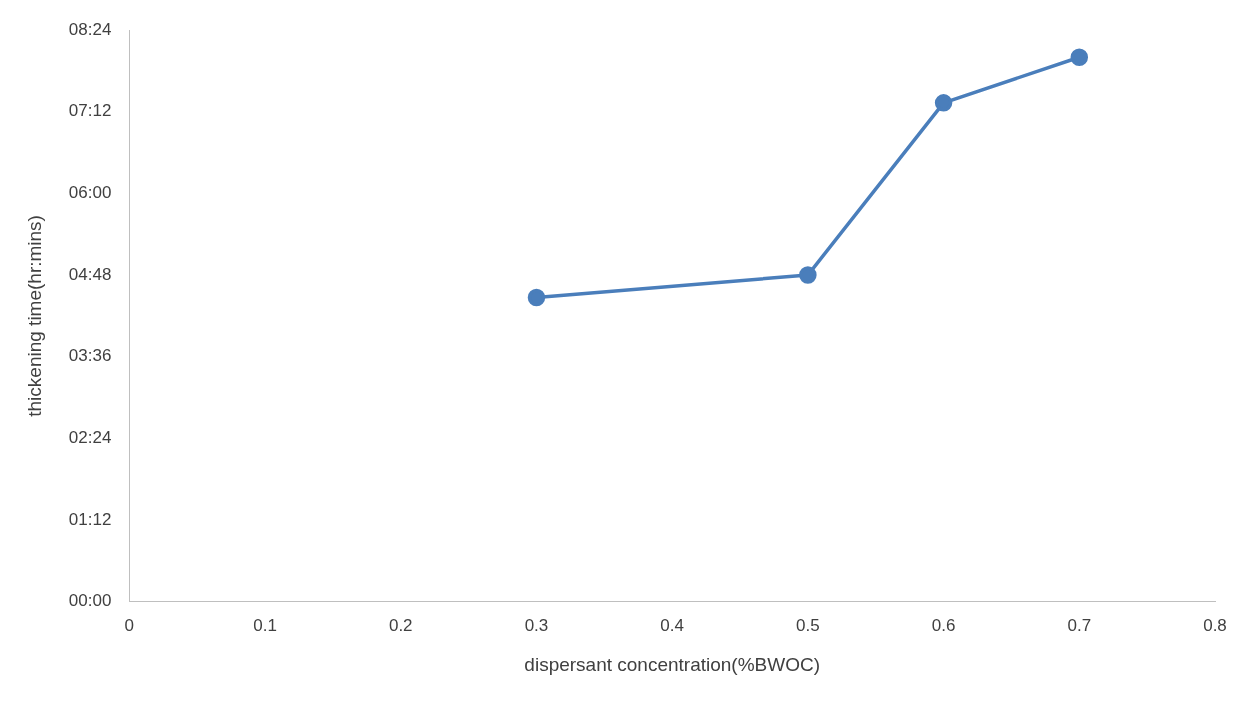 The width and height of the screenshot is (1245, 706). What do you see at coordinates (672, 664) in the screenshot?
I see `x-axis-title: dispersant concentration(%BWOC)` at bounding box center [672, 664].